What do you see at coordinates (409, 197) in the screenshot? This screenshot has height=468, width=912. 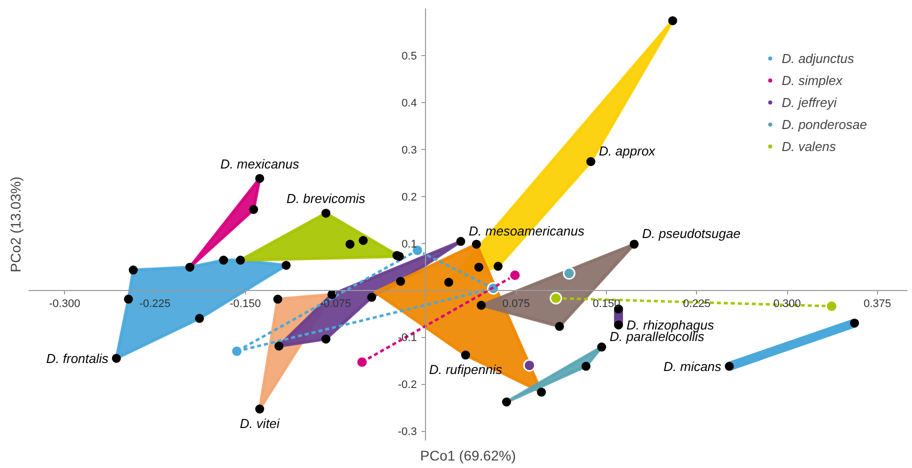 I see `y-tick-label: 0.2` at bounding box center [409, 197].